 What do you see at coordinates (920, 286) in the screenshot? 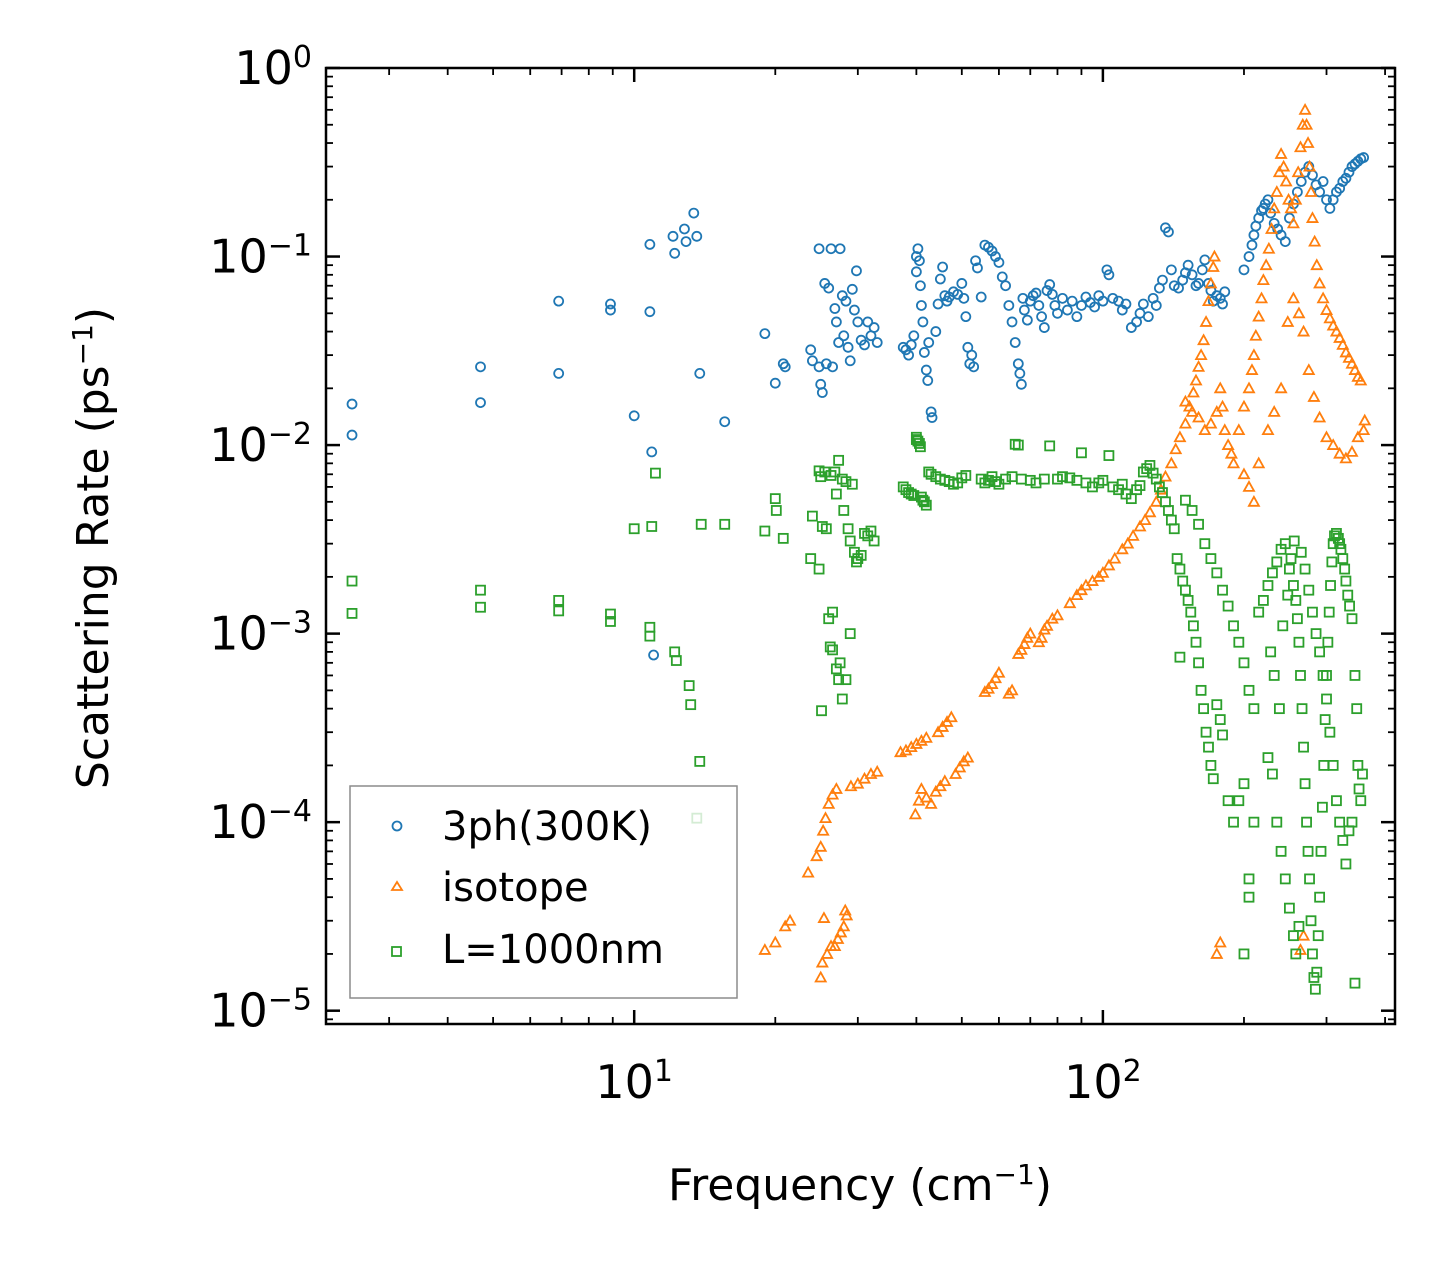
I see `point-3ph-300k--64` at bounding box center [920, 286].